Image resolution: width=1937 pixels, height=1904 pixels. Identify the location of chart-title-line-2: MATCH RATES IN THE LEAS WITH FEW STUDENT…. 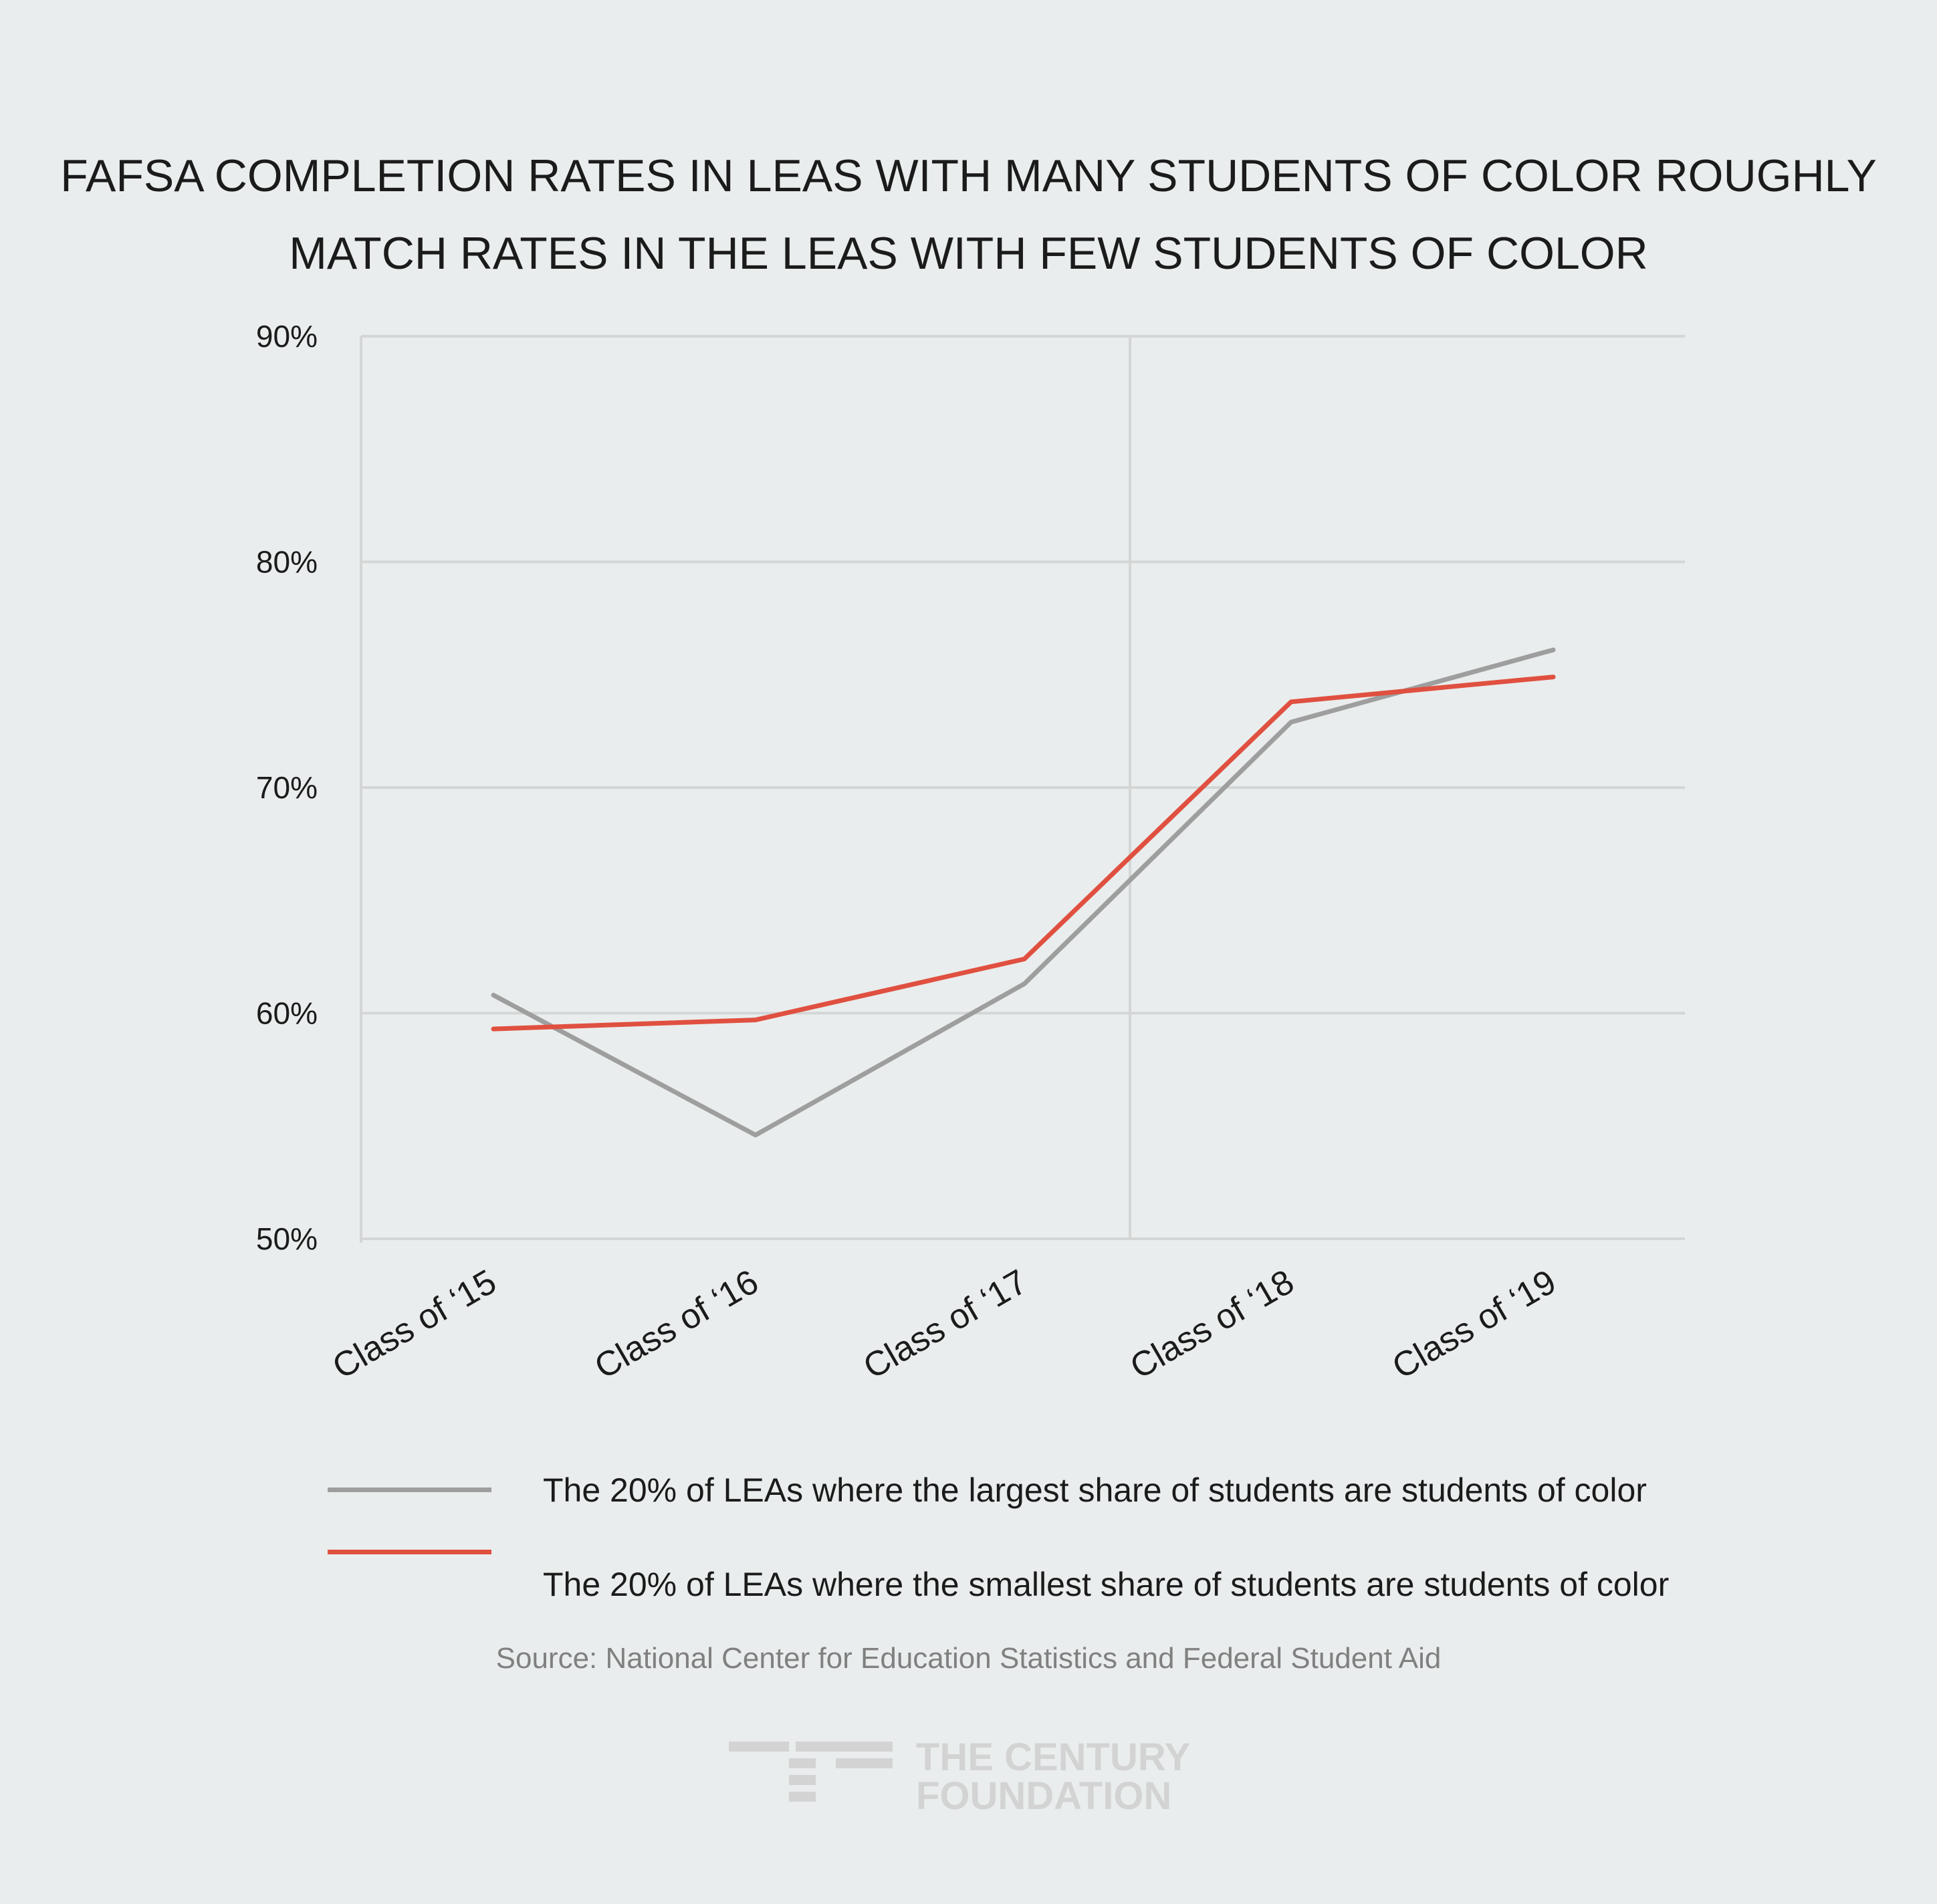
(968, 253).